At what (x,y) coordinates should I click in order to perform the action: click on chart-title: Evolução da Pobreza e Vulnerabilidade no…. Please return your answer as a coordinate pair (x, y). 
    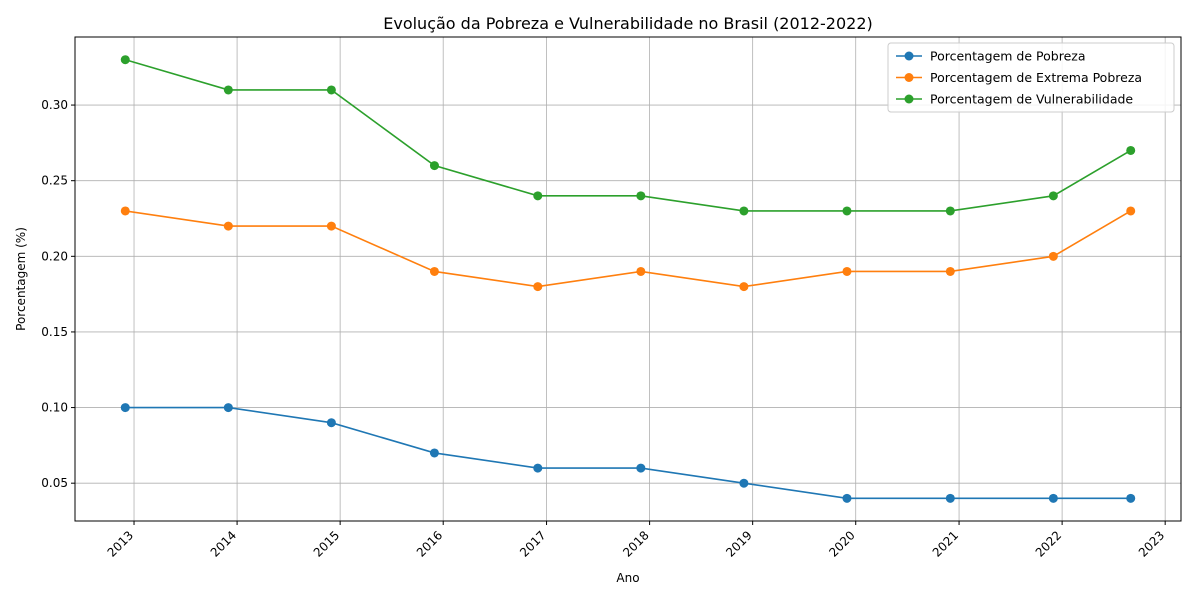
    Looking at the image, I should click on (628, 23).